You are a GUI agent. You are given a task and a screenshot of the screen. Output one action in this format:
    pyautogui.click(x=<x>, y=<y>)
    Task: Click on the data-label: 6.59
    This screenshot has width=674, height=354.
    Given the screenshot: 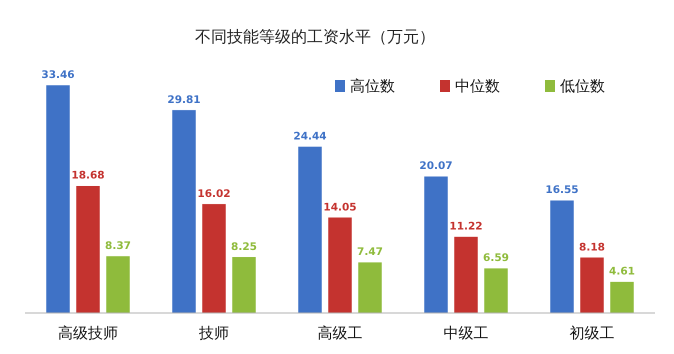 What is the action you would take?
    pyautogui.click(x=496, y=258)
    